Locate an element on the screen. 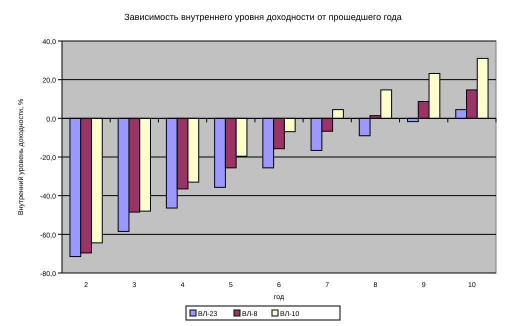 The image size is (526, 326). chart-title: Зависимость внутреннего уровня доходности от прошедшего года is located at coordinates (263, 17).